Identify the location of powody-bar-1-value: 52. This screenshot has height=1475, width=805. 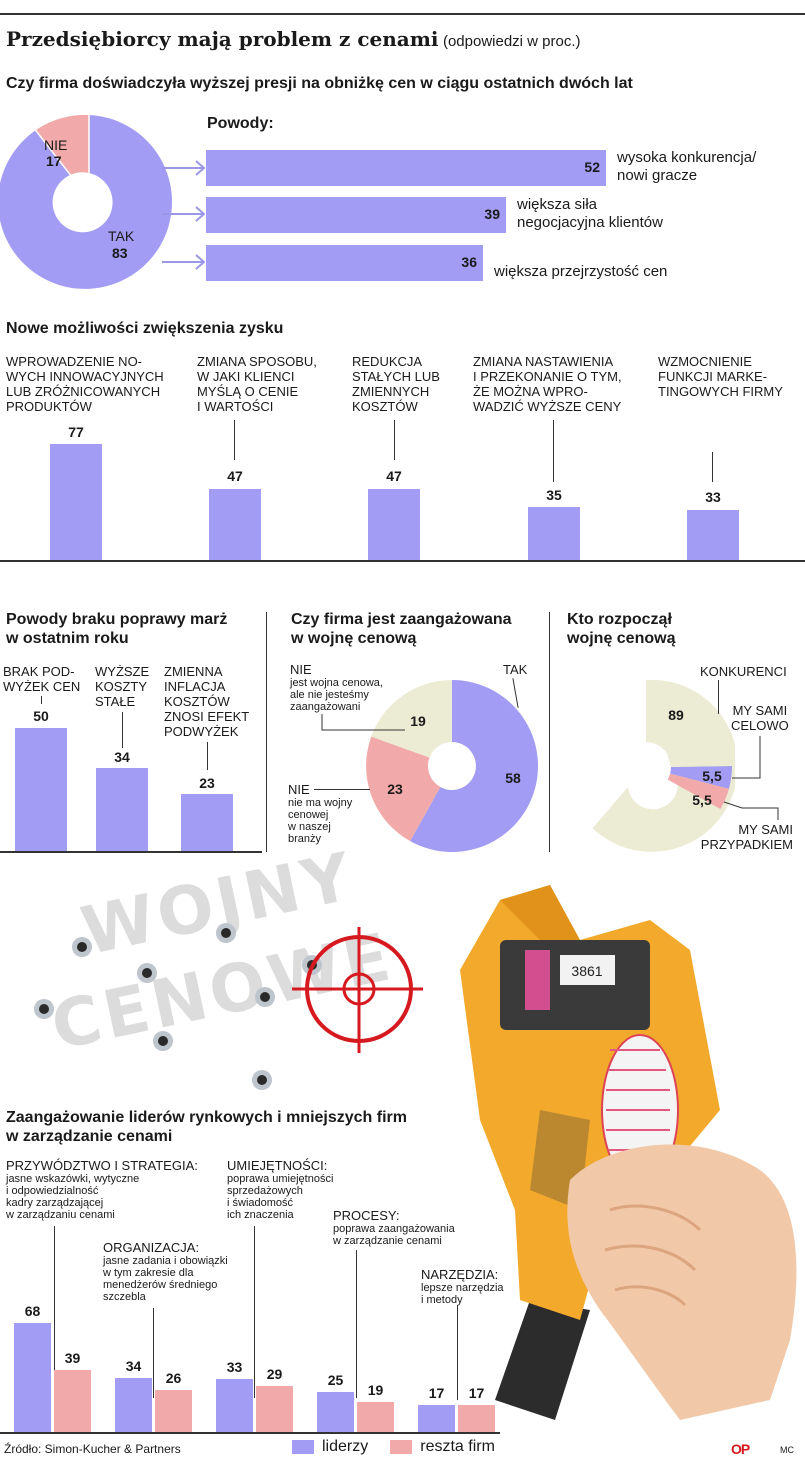
(592, 167).